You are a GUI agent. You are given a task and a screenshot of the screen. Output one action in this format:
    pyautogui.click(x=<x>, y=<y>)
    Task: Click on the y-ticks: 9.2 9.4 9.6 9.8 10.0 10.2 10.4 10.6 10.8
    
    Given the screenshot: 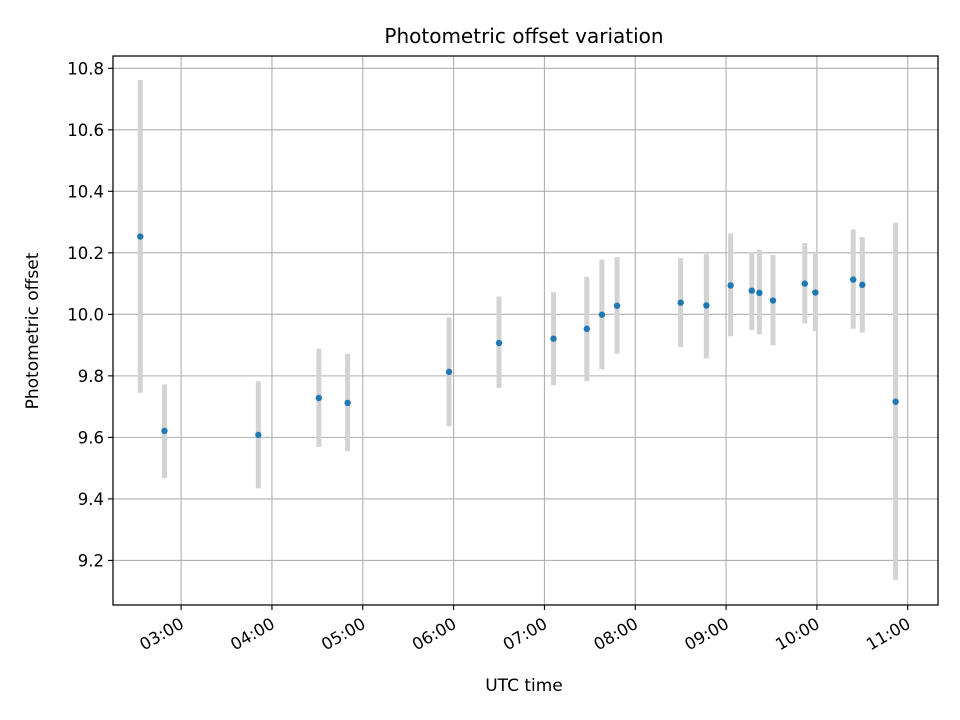 What is the action you would take?
    pyautogui.click(x=90, y=314)
    